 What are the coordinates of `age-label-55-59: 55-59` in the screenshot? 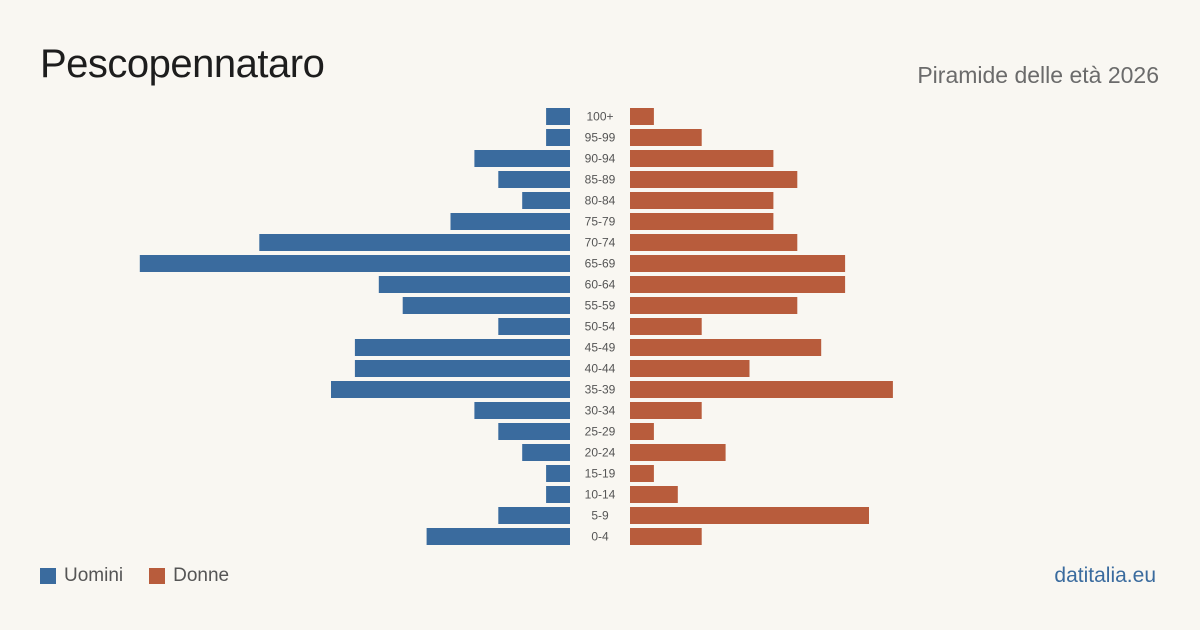 It's located at (600, 306).